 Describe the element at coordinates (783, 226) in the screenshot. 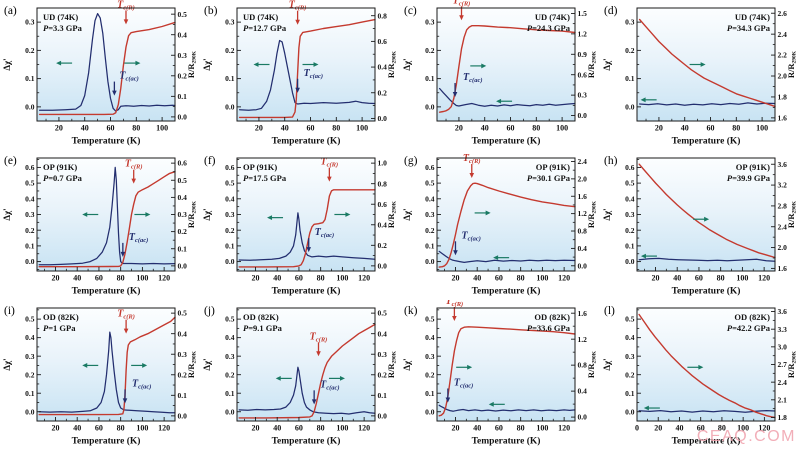

I see `right-tick-label: 2.4` at that location.